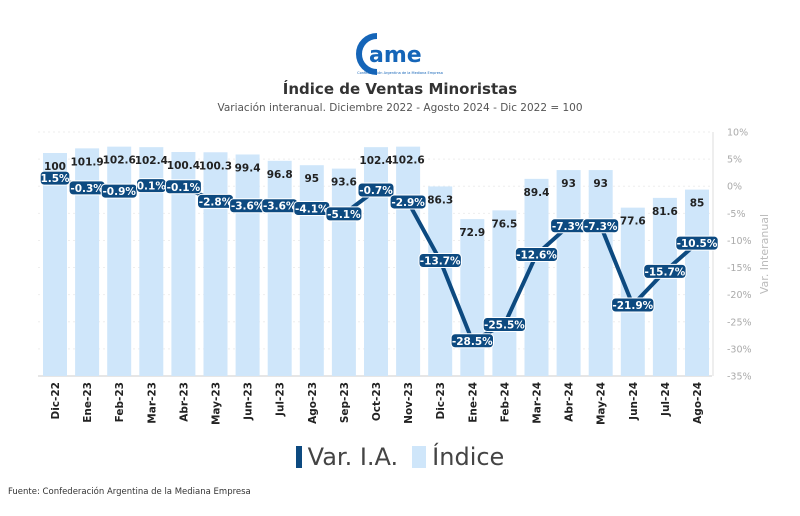 The height and width of the screenshot is (516, 800). What do you see at coordinates (312, 209) in the screenshot?
I see `line-data-label: -4.1%` at bounding box center [312, 209].